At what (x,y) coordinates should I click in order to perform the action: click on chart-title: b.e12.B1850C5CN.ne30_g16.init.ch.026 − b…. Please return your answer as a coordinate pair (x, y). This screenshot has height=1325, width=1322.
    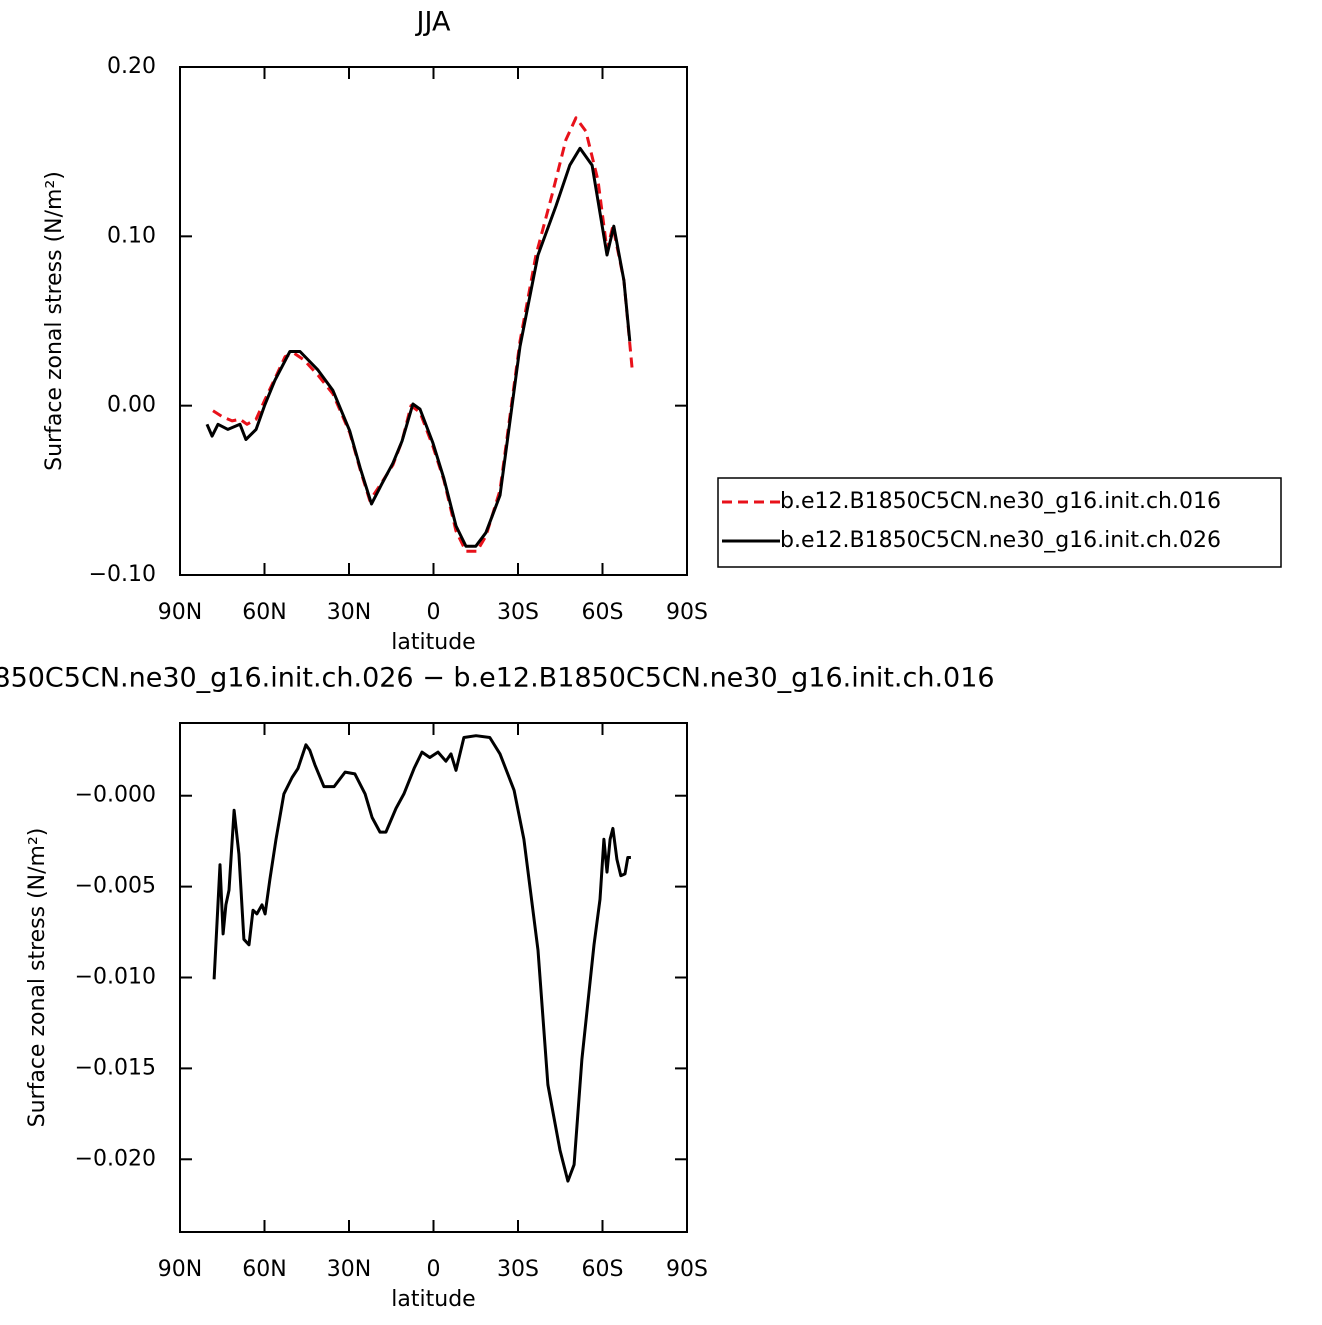
    Looking at the image, I should click on (497, 678).